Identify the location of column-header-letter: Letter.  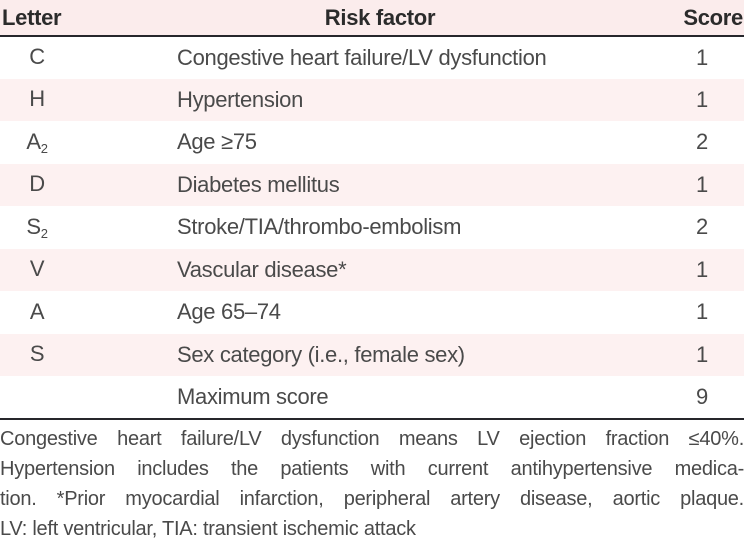
(32, 17).